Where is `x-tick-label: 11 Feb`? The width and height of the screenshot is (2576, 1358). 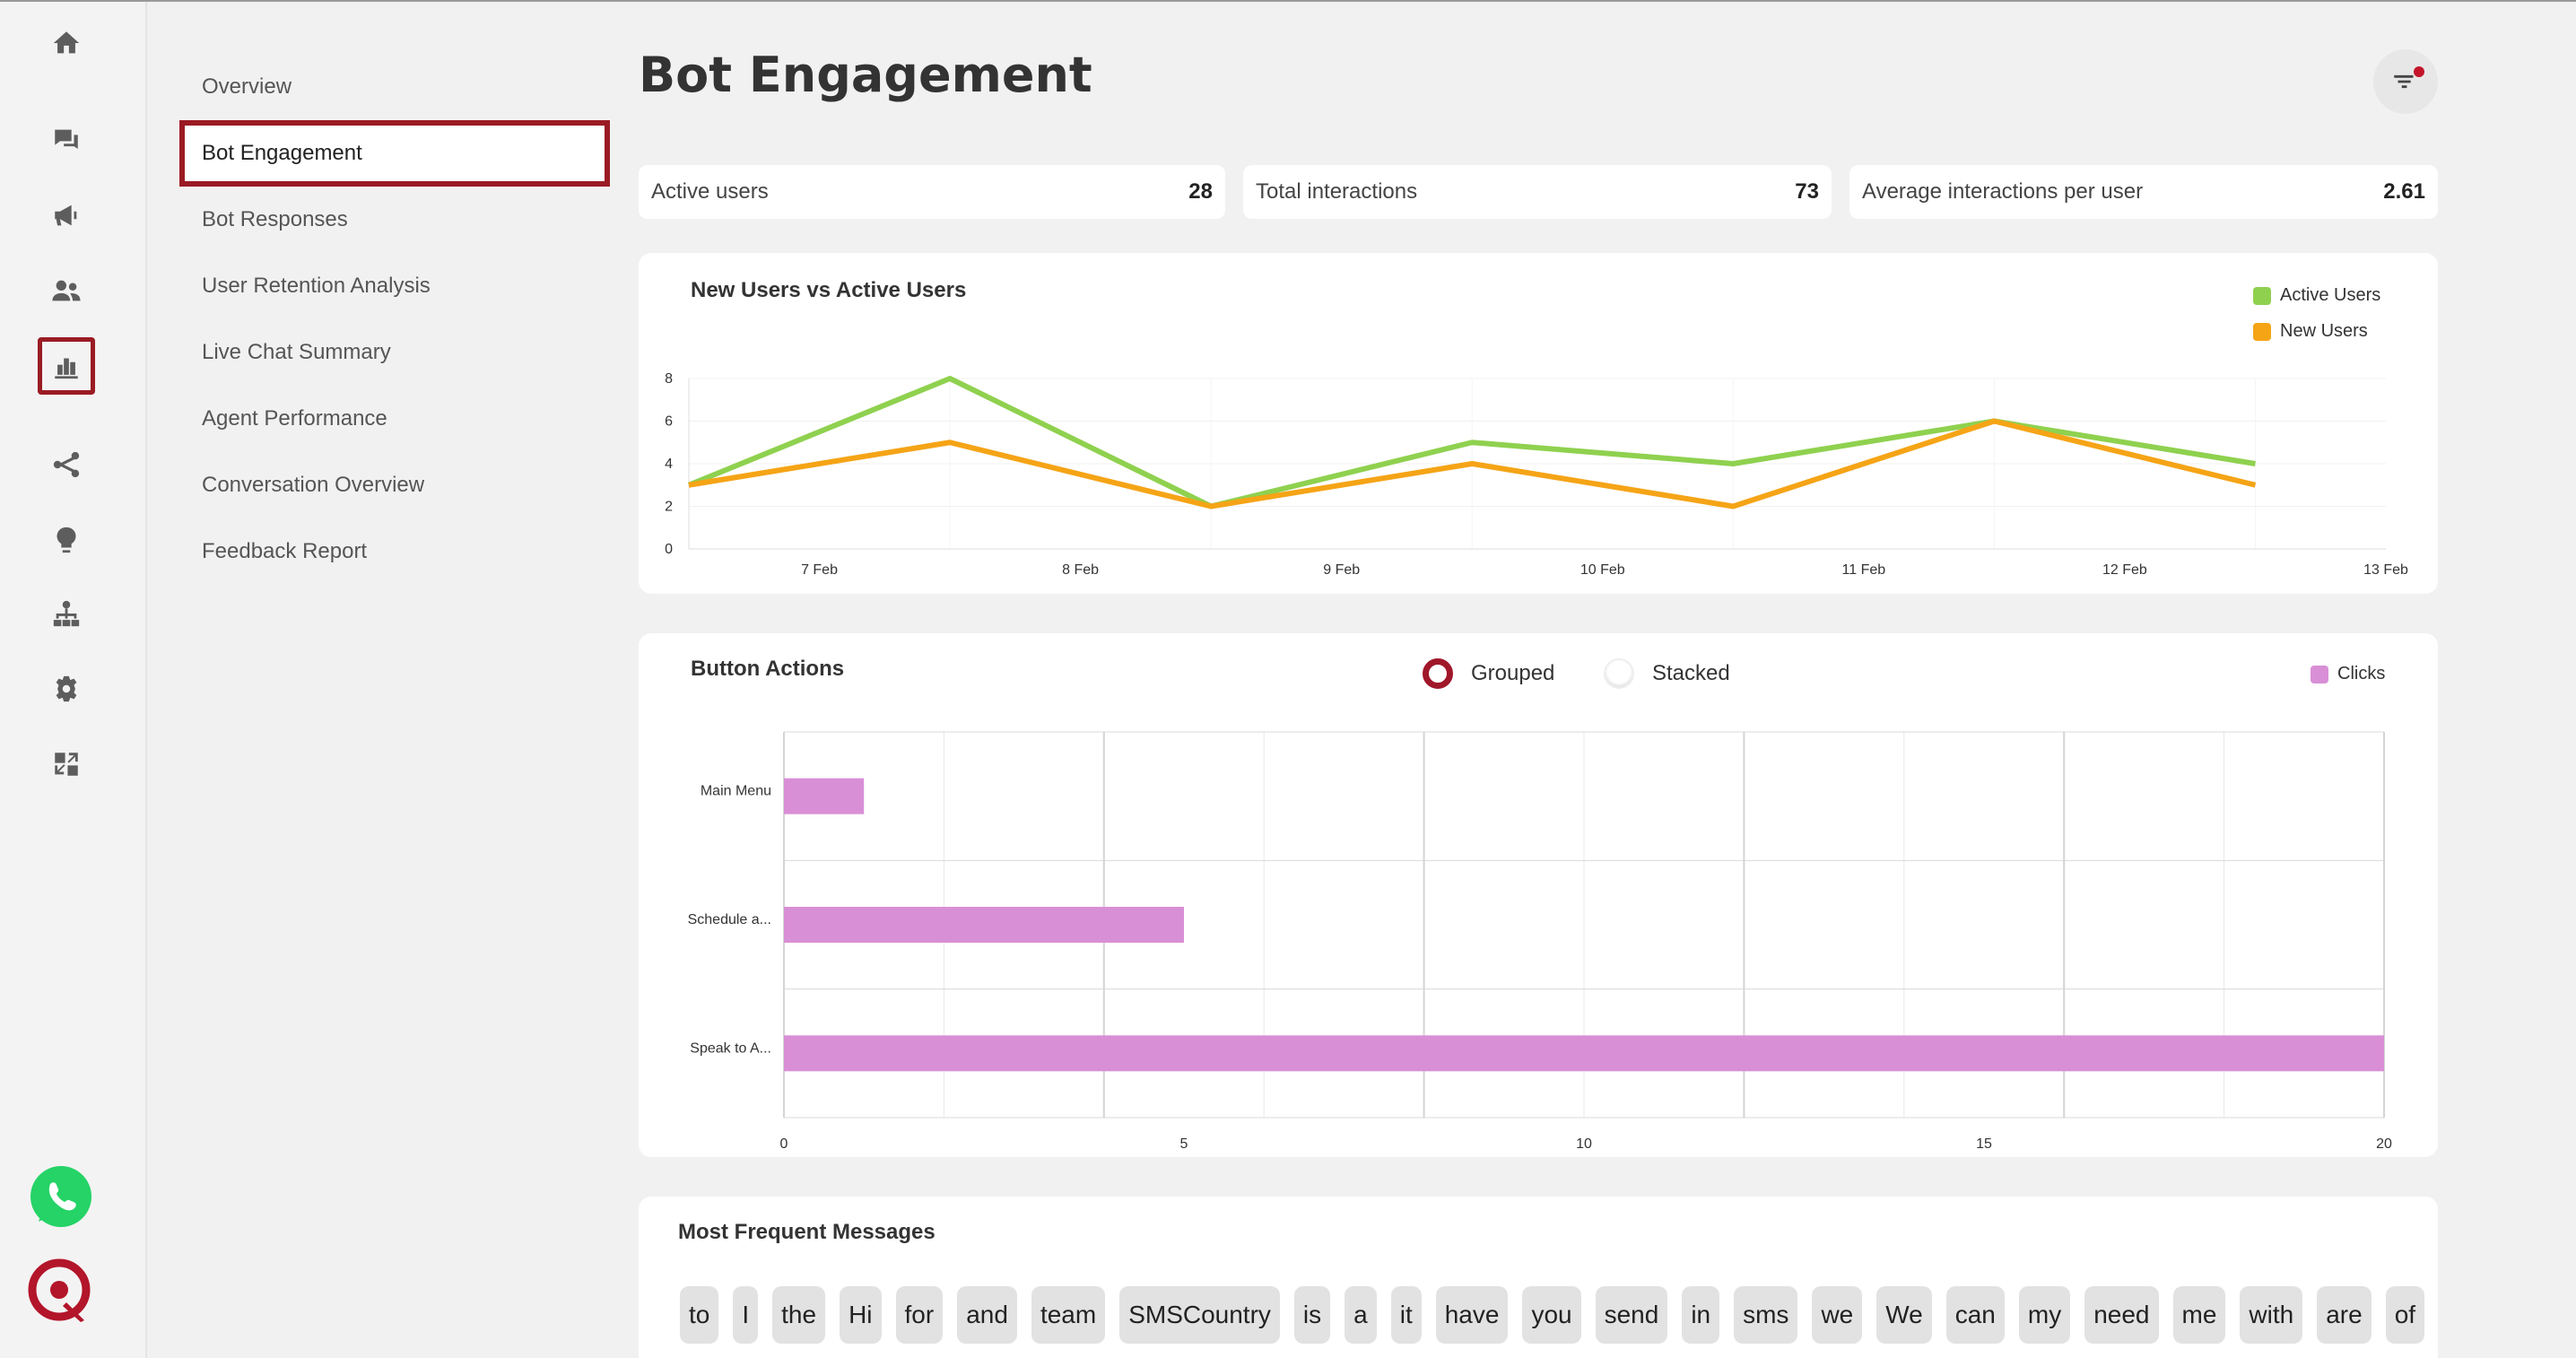 x-tick-label: 11 Feb is located at coordinates (1864, 570).